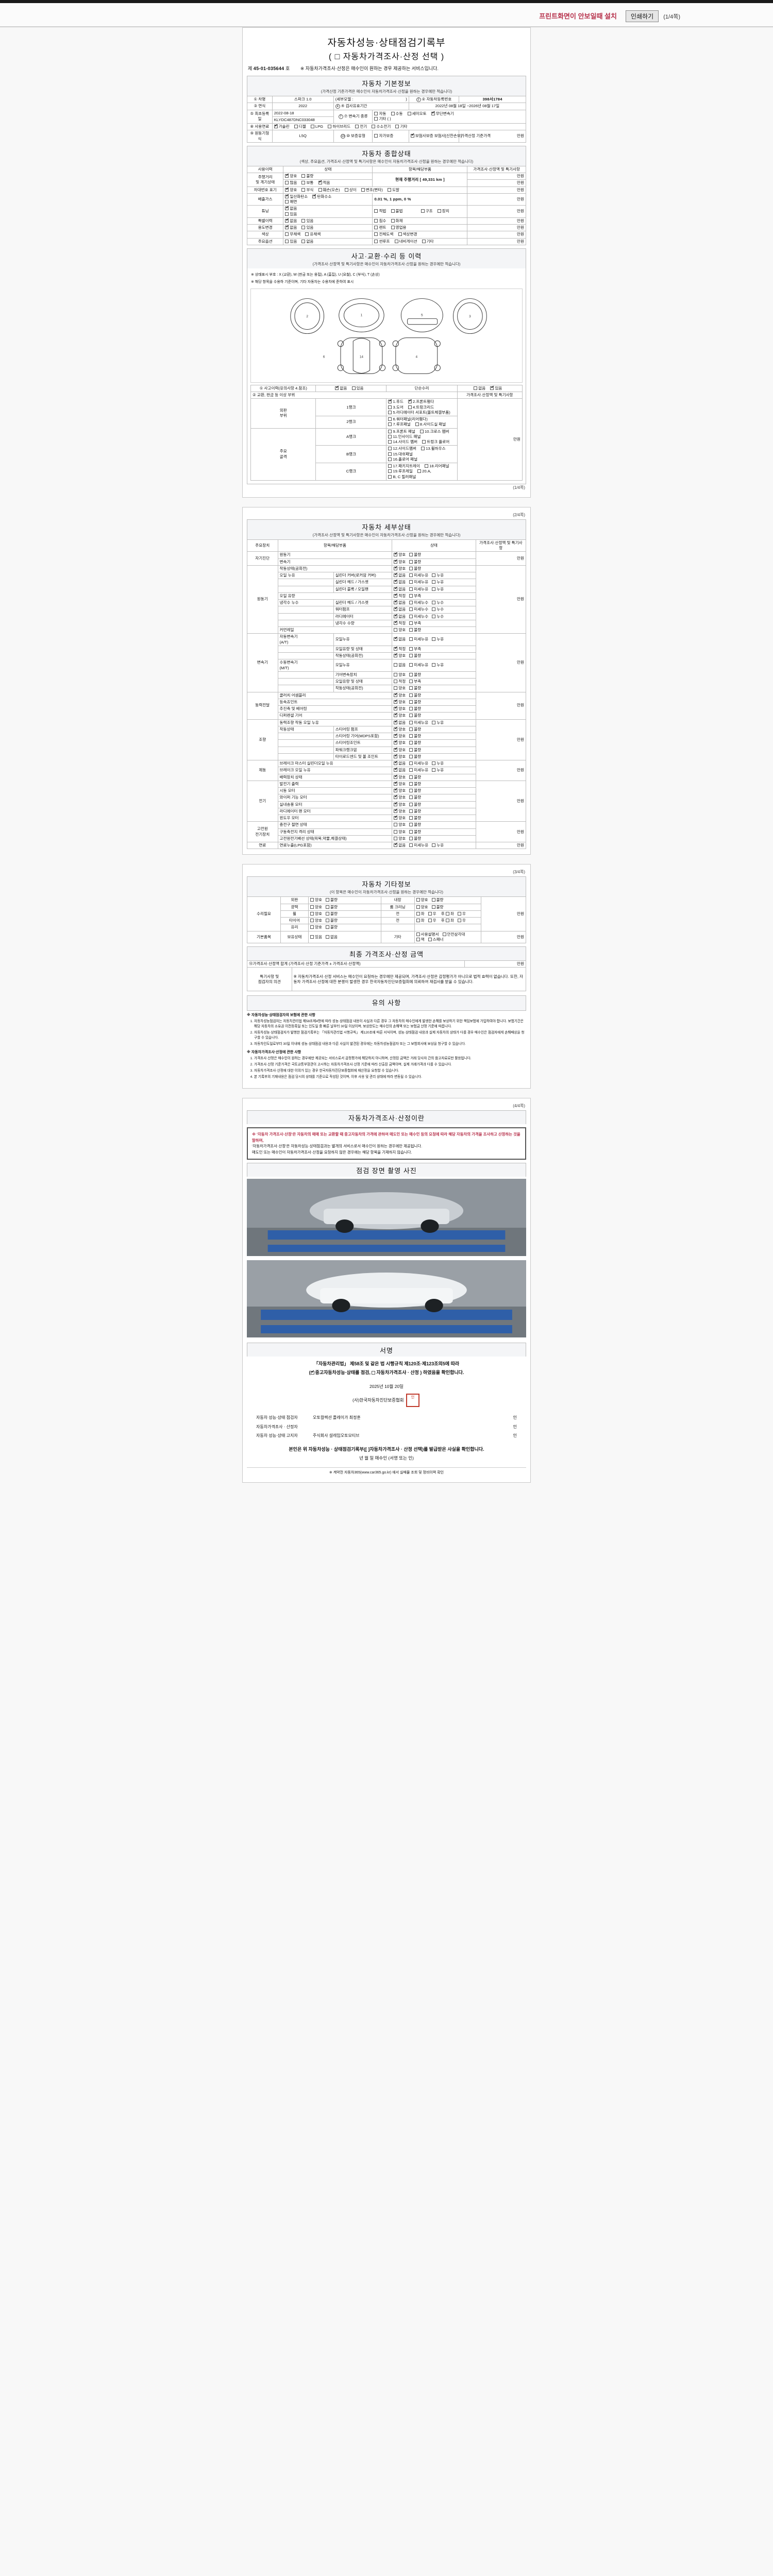 The height and width of the screenshot is (2576, 773). What do you see at coordinates (313, 234) in the screenshot?
I see `color-chromatic: 유채색` at bounding box center [313, 234].